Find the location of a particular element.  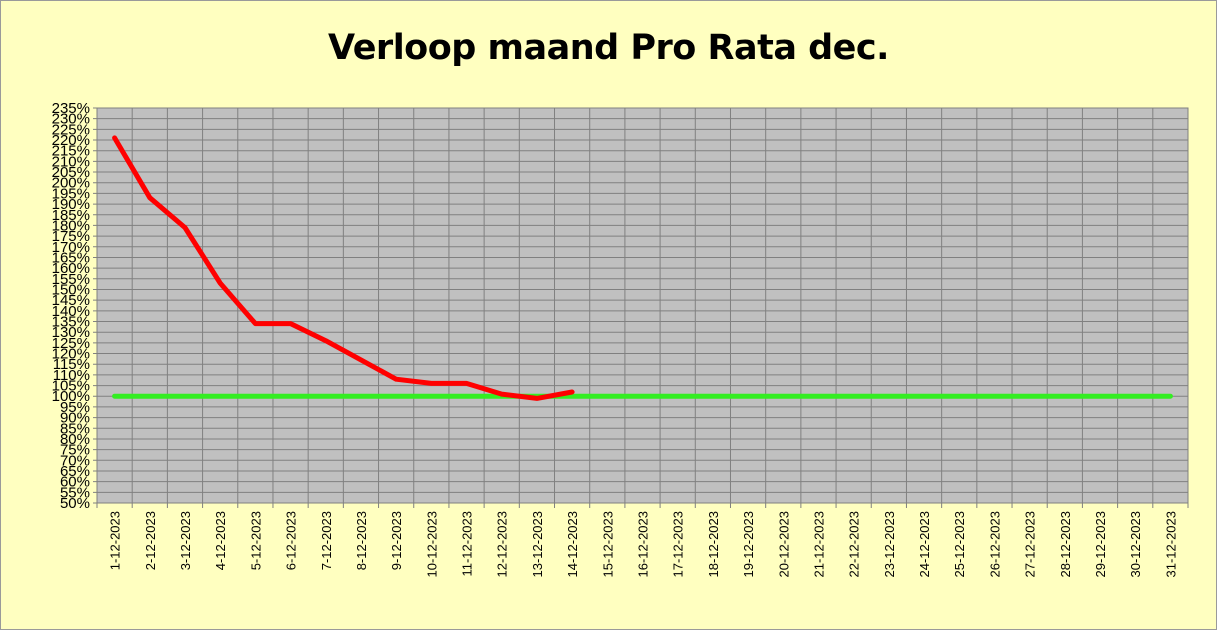

chart-title: Verloop maand Pro Rata dec. is located at coordinates (608, 48).